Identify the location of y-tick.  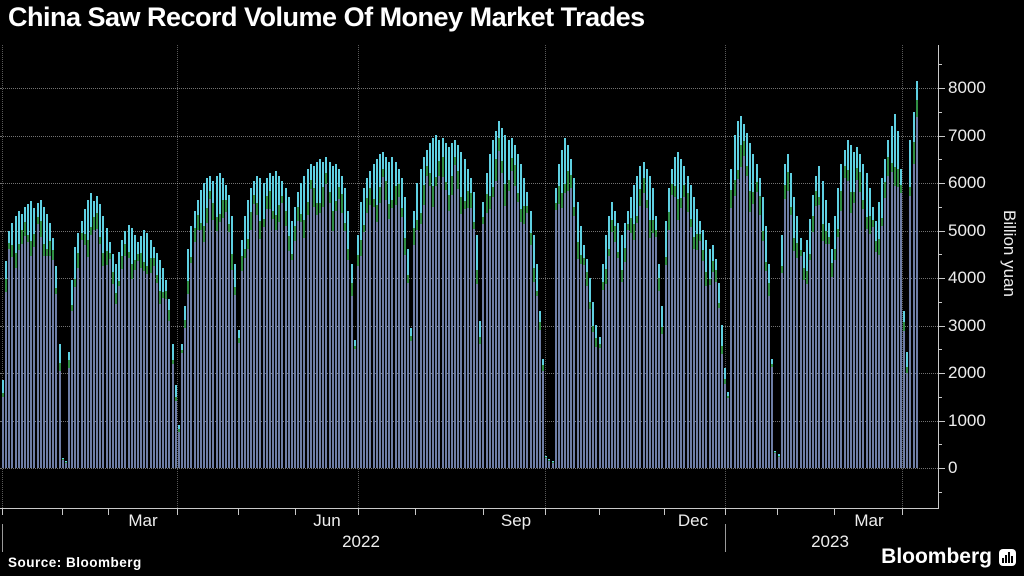
(941, 278).